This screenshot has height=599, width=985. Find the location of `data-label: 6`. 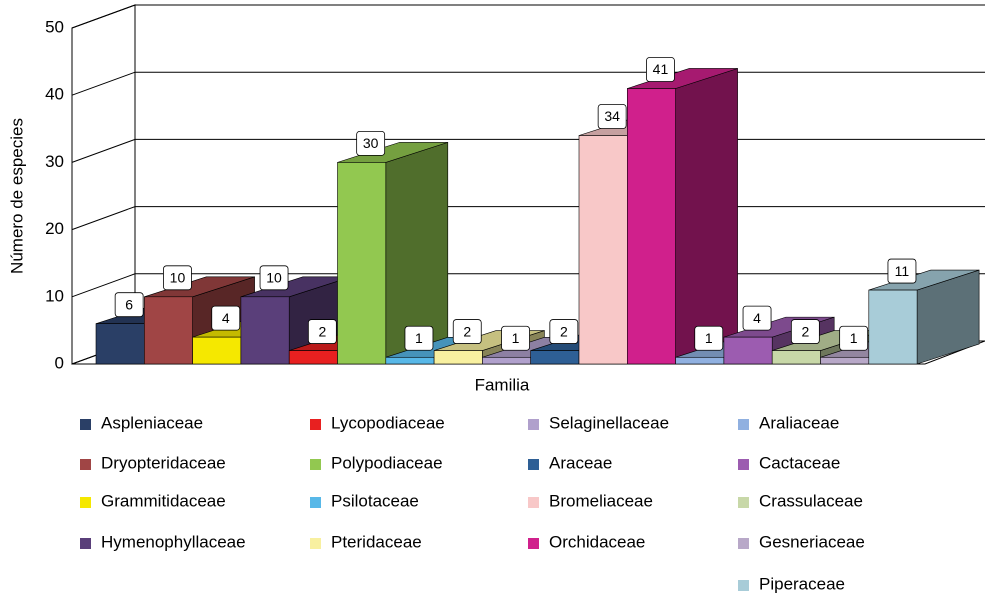

data-label: 6 is located at coordinates (129, 304).